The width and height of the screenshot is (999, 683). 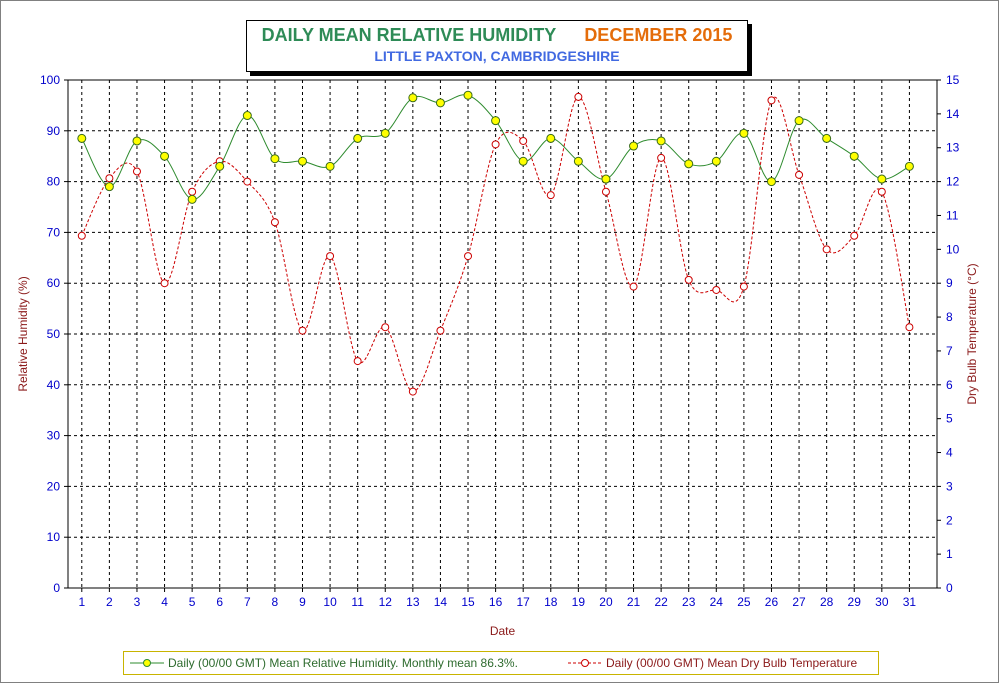 What do you see at coordinates (147, 663) in the screenshot?
I see `legend-rh-swatch` at bounding box center [147, 663].